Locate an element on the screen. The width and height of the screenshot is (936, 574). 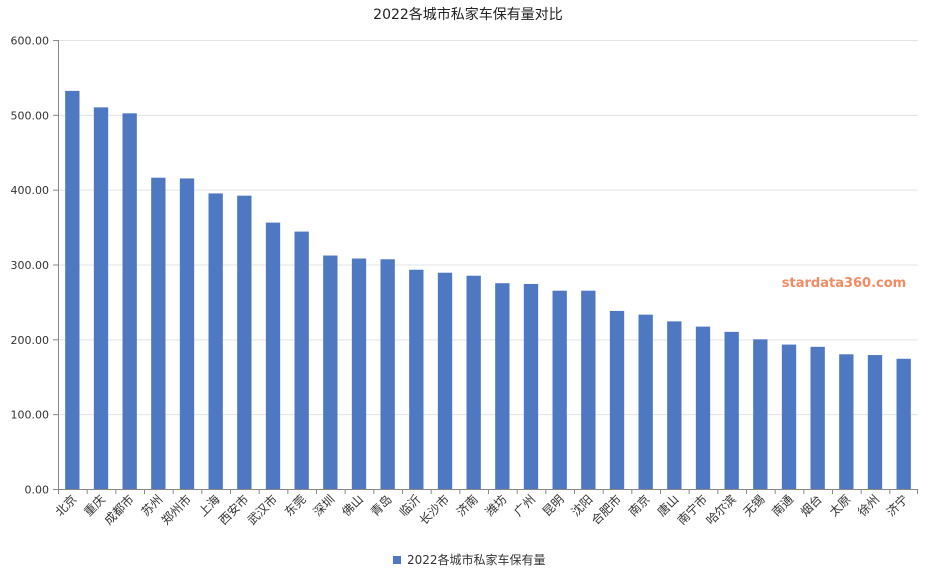
chart-title: 2022各城市私家车保有量对比 is located at coordinates (468, 14).